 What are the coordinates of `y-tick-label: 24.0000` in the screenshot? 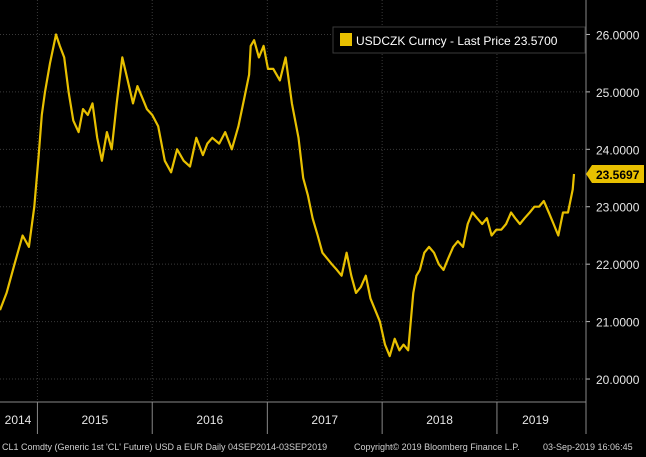 It's located at (618, 150).